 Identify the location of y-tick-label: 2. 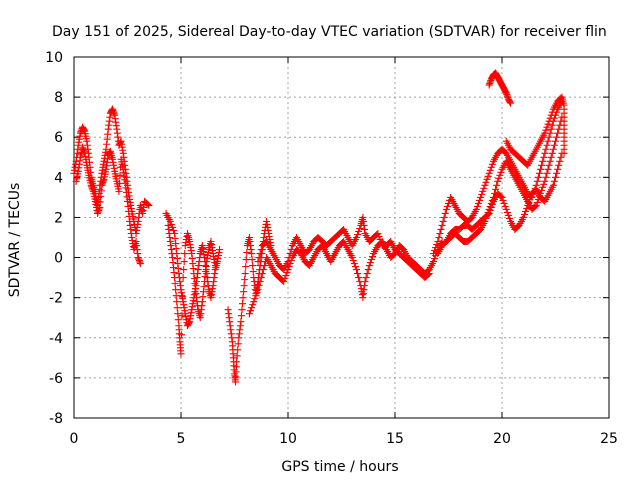
(58, 218).